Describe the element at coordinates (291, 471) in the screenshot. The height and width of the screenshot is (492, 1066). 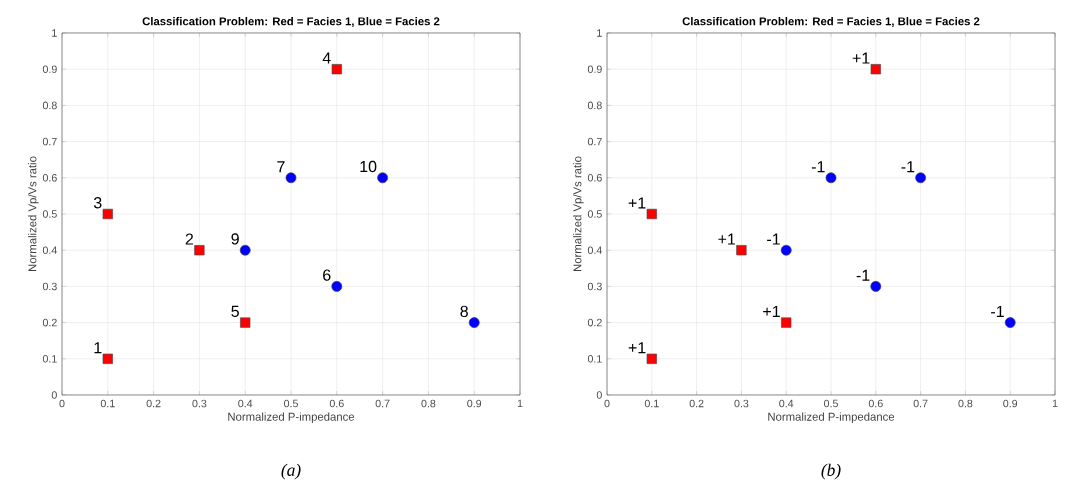
I see `text: (a)` at that location.